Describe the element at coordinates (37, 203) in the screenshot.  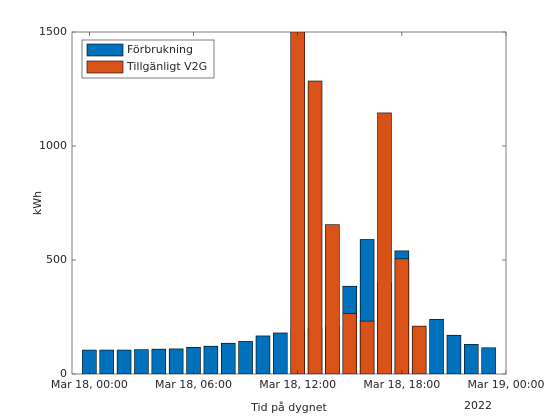
I see `y-axis-label: kWh` at that location.